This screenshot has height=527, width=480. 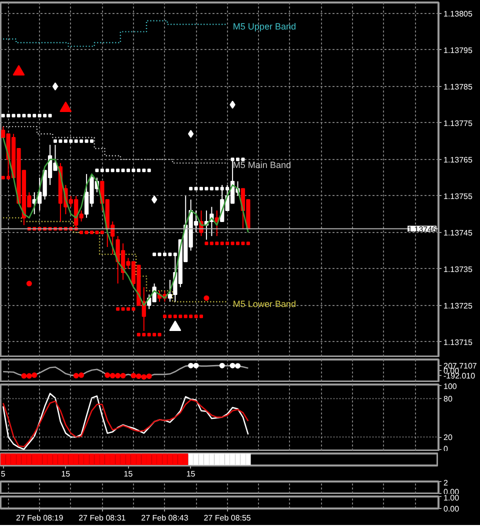 What do you see at coordinates (458, 233) in the screenshot?
I see `y-tick-label: 1.13745` at bounding box center [458, 233].